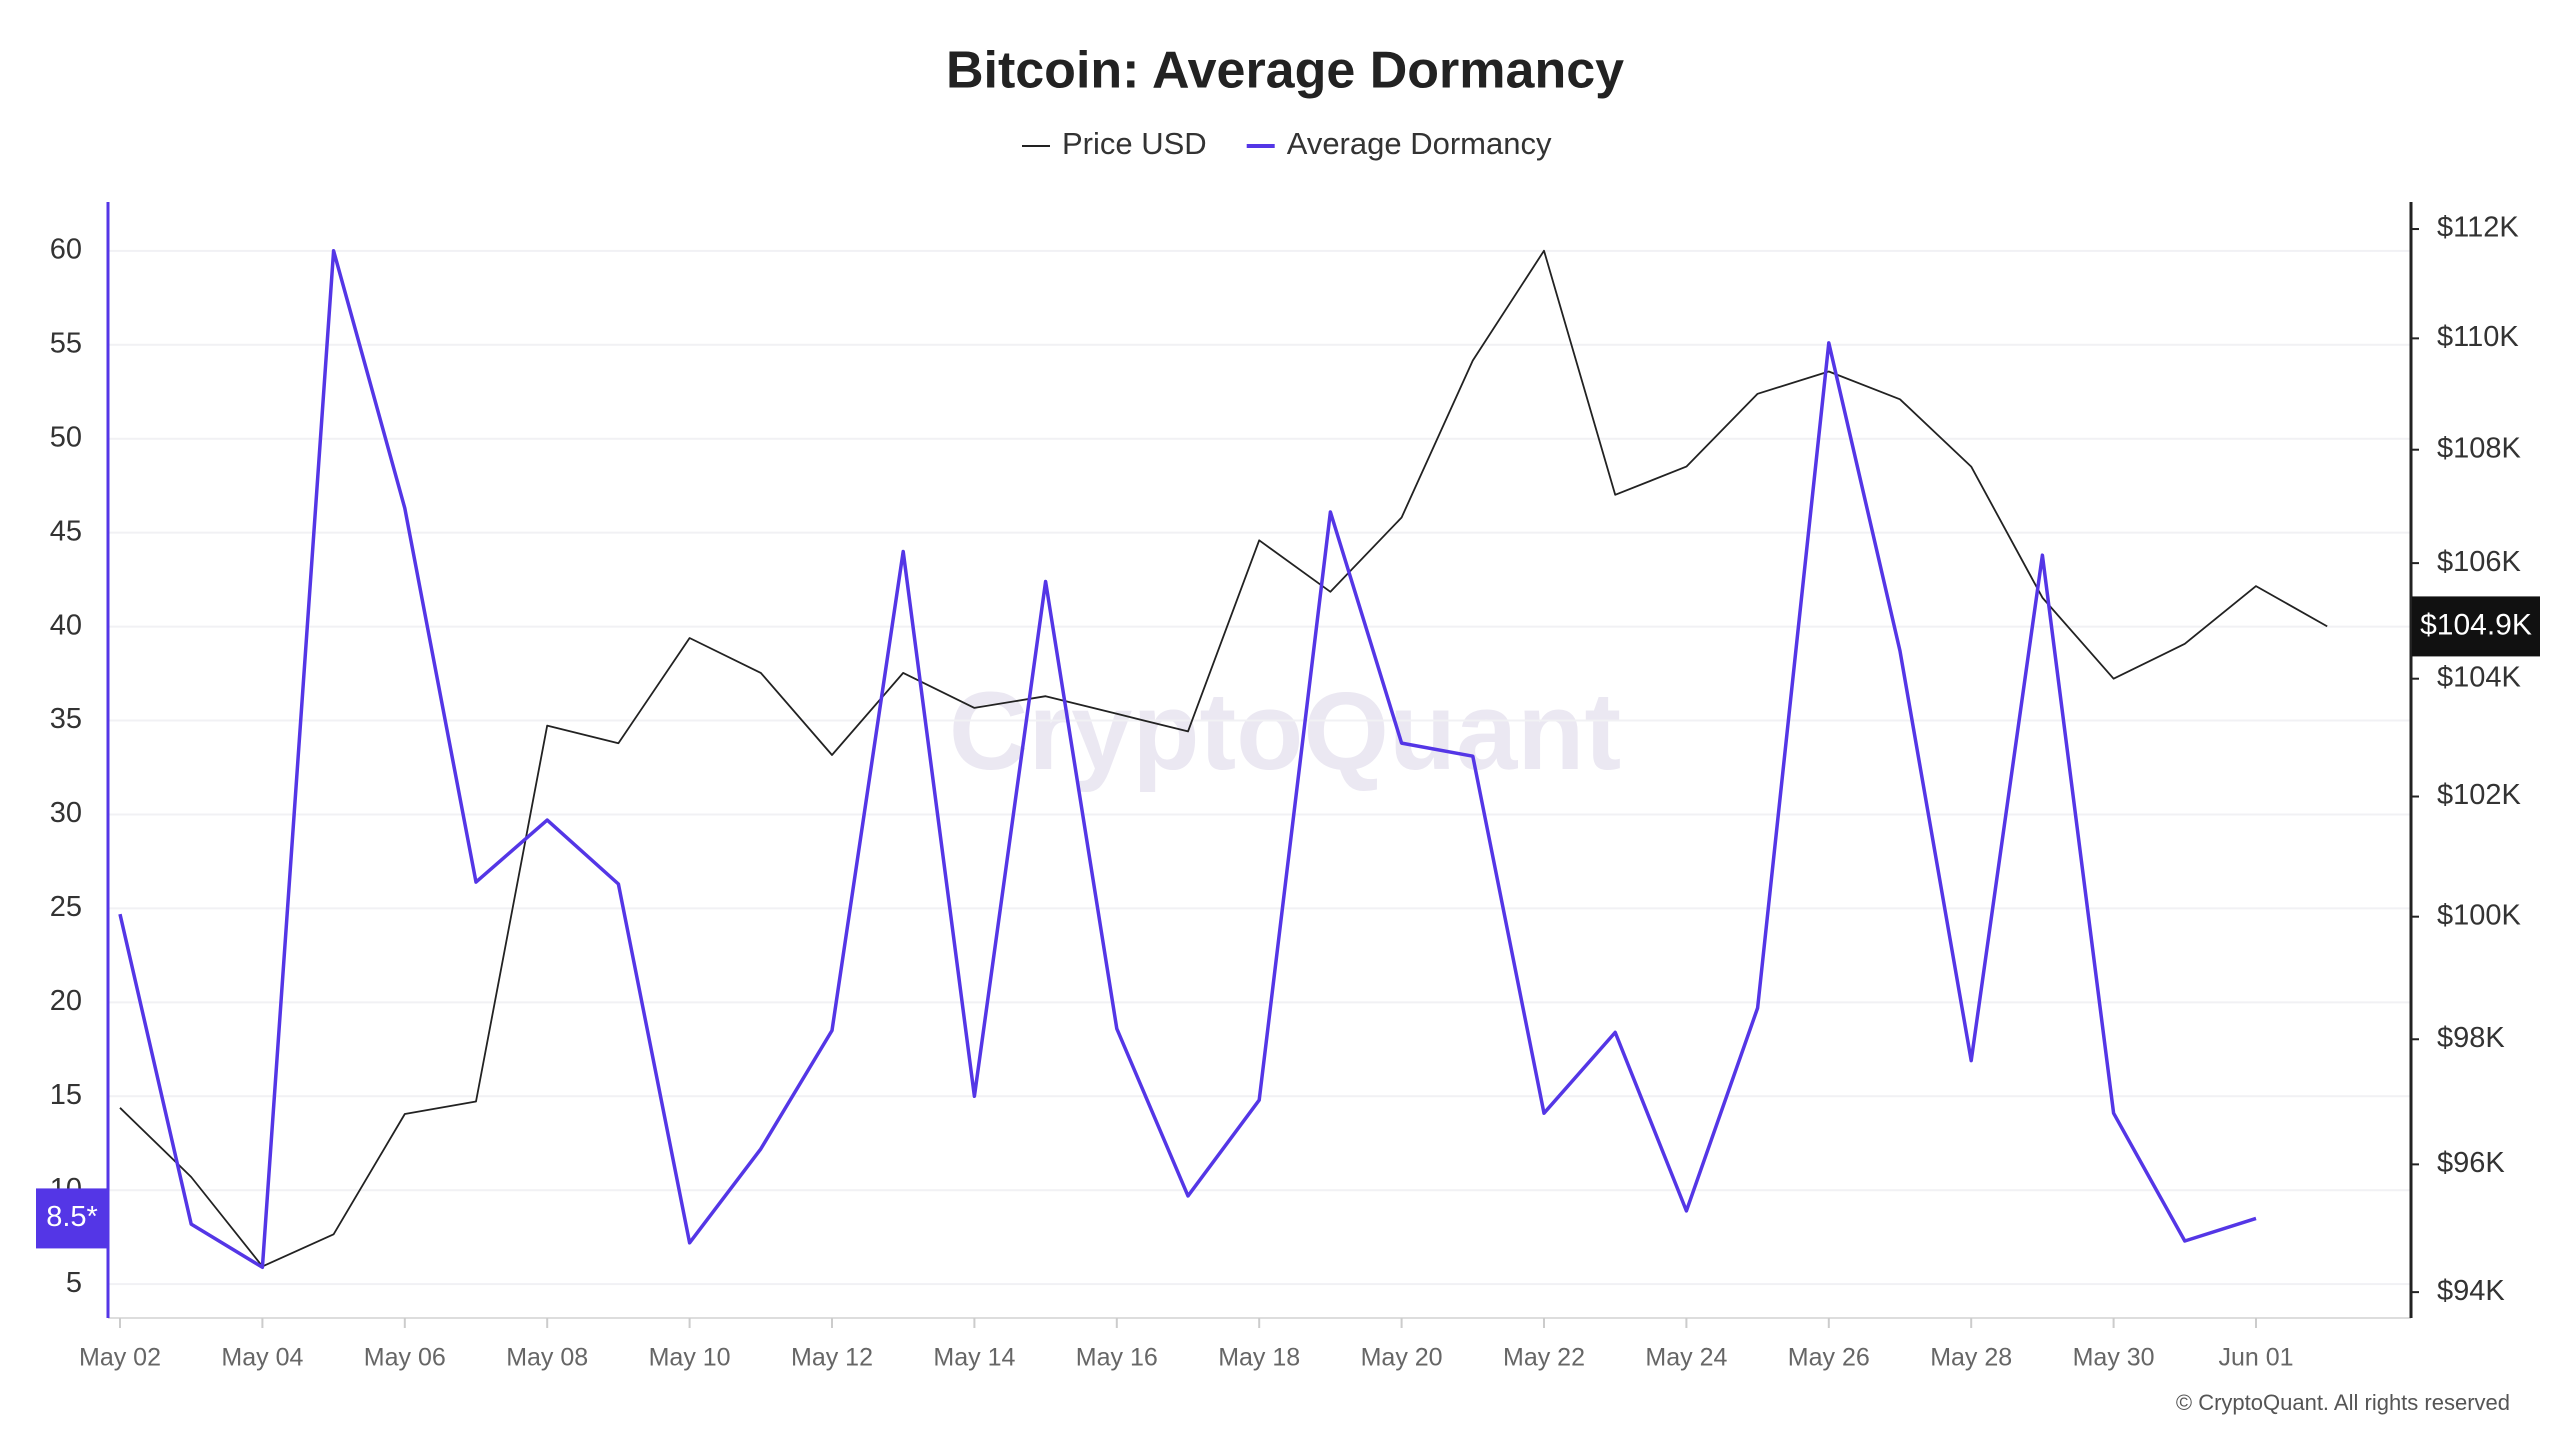 The width and height of the screenshot is (2560, 1440). Describe the element at coordinates (2479, 448) in the screenshot. I see `y2-tick-label: $108K` at that location.